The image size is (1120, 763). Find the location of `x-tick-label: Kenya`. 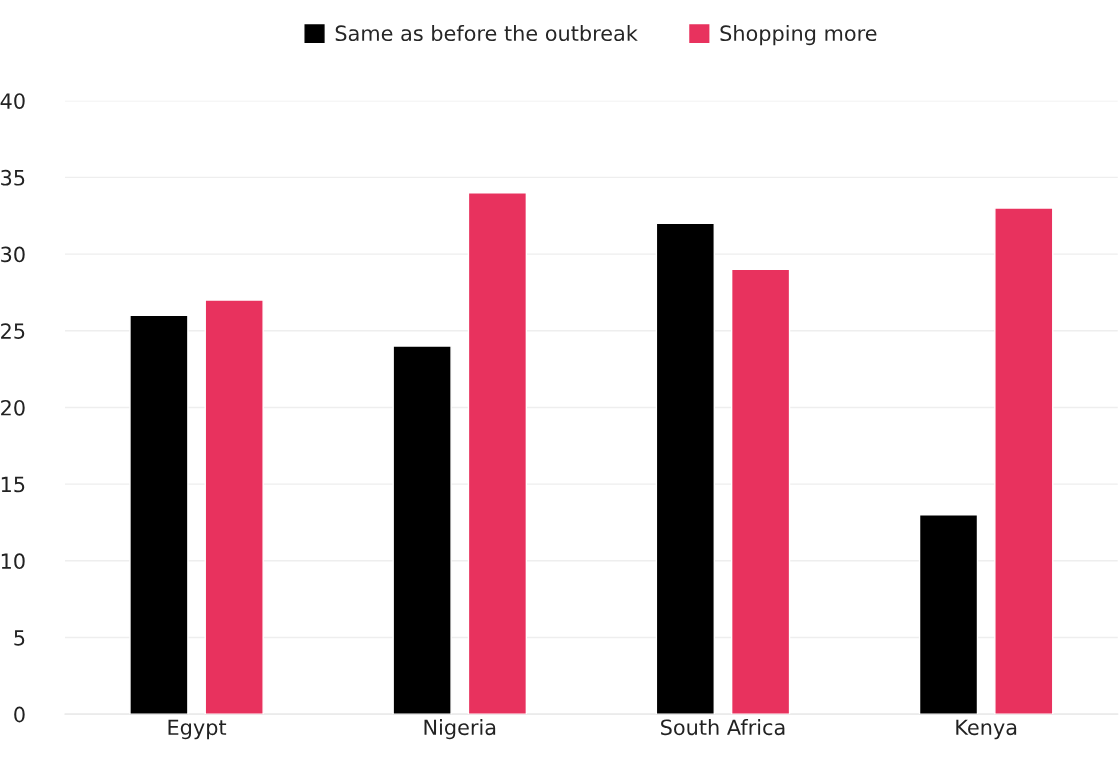

x-tick-label: Kenya is located at coordinates (986, 729).